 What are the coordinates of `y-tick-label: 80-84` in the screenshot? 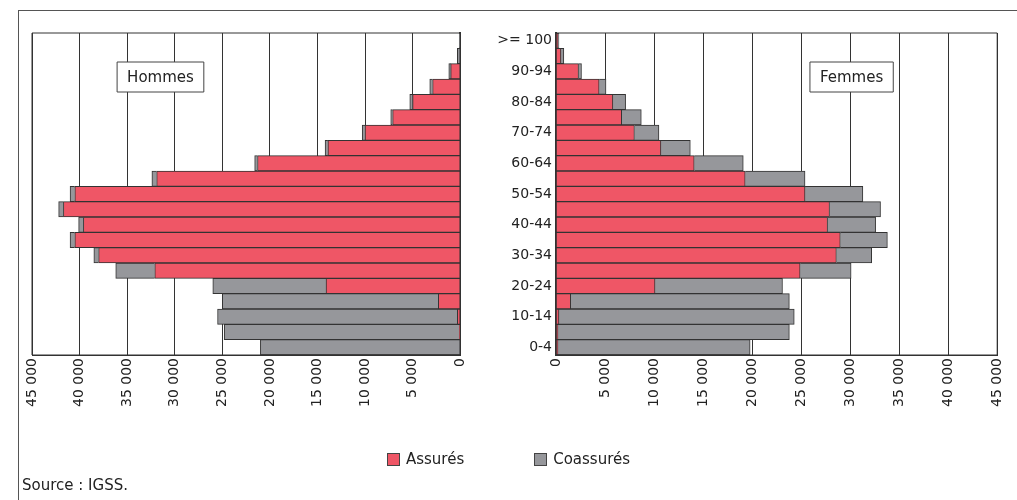 It's located at (532, 100).